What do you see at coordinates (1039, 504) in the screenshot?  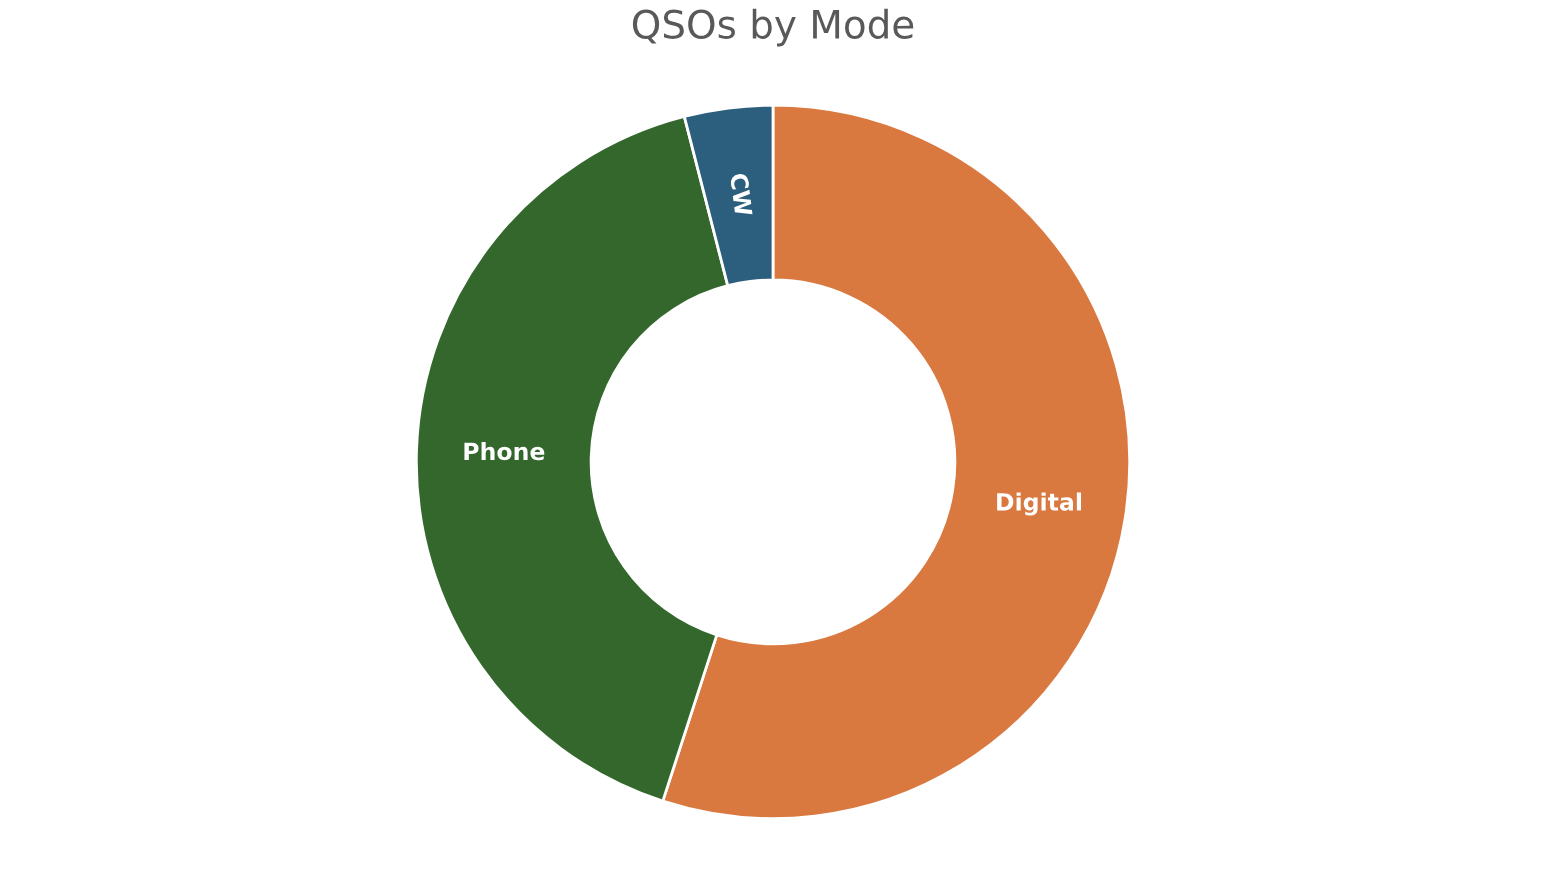 I see `slice-label: Digital` at bounding box center [1039, 504].